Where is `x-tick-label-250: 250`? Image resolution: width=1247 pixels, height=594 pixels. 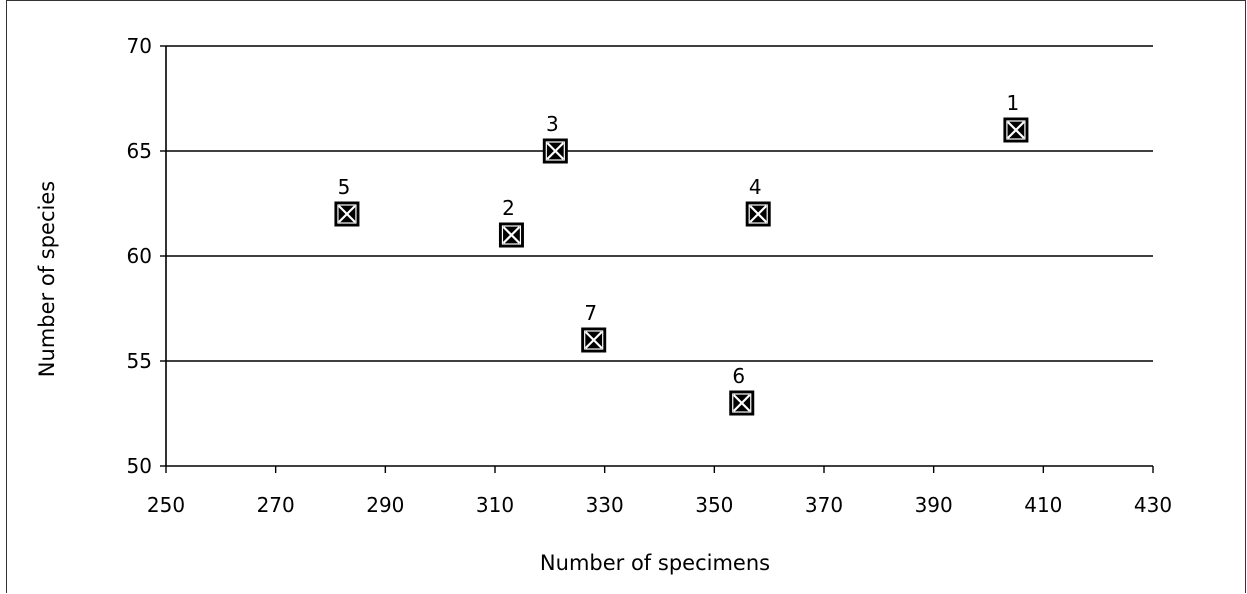
x-tick-label-250: 250 is located at coordinates (166, 505).